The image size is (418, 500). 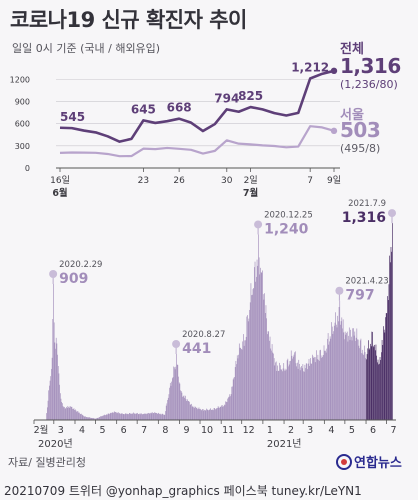 What do you see at coordinates (27, 168) in the screenshot?
I see `y-tick-label: 0` at bounding box center [27, 168].